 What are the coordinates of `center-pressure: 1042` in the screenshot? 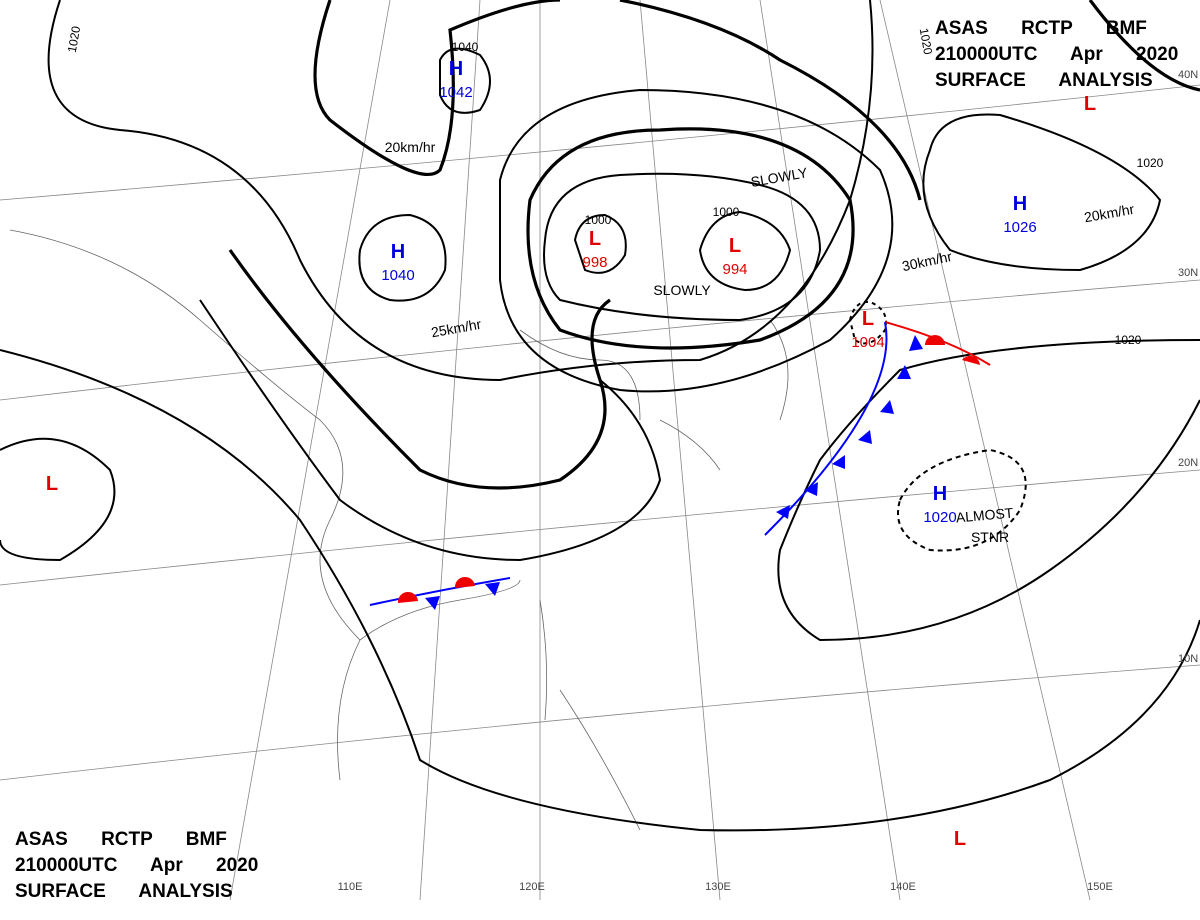 It's located at (455, 92).